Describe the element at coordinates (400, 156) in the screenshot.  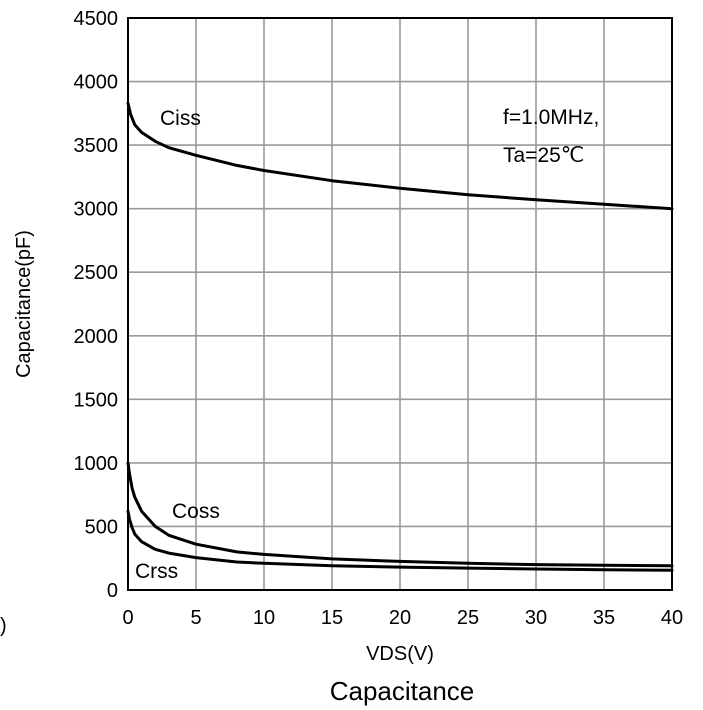
I see `series-line-ciss` at that location.